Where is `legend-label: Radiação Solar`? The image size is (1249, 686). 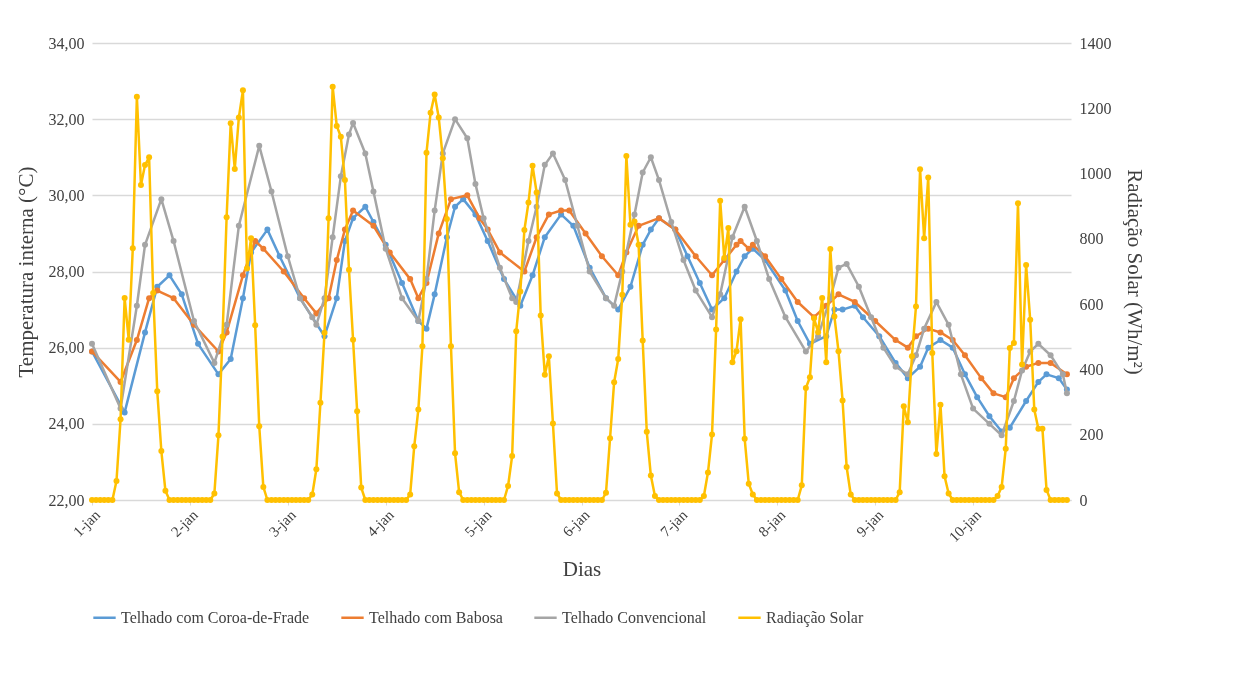
legend-label: Radiação Solar is located at coordinates (815, 617).